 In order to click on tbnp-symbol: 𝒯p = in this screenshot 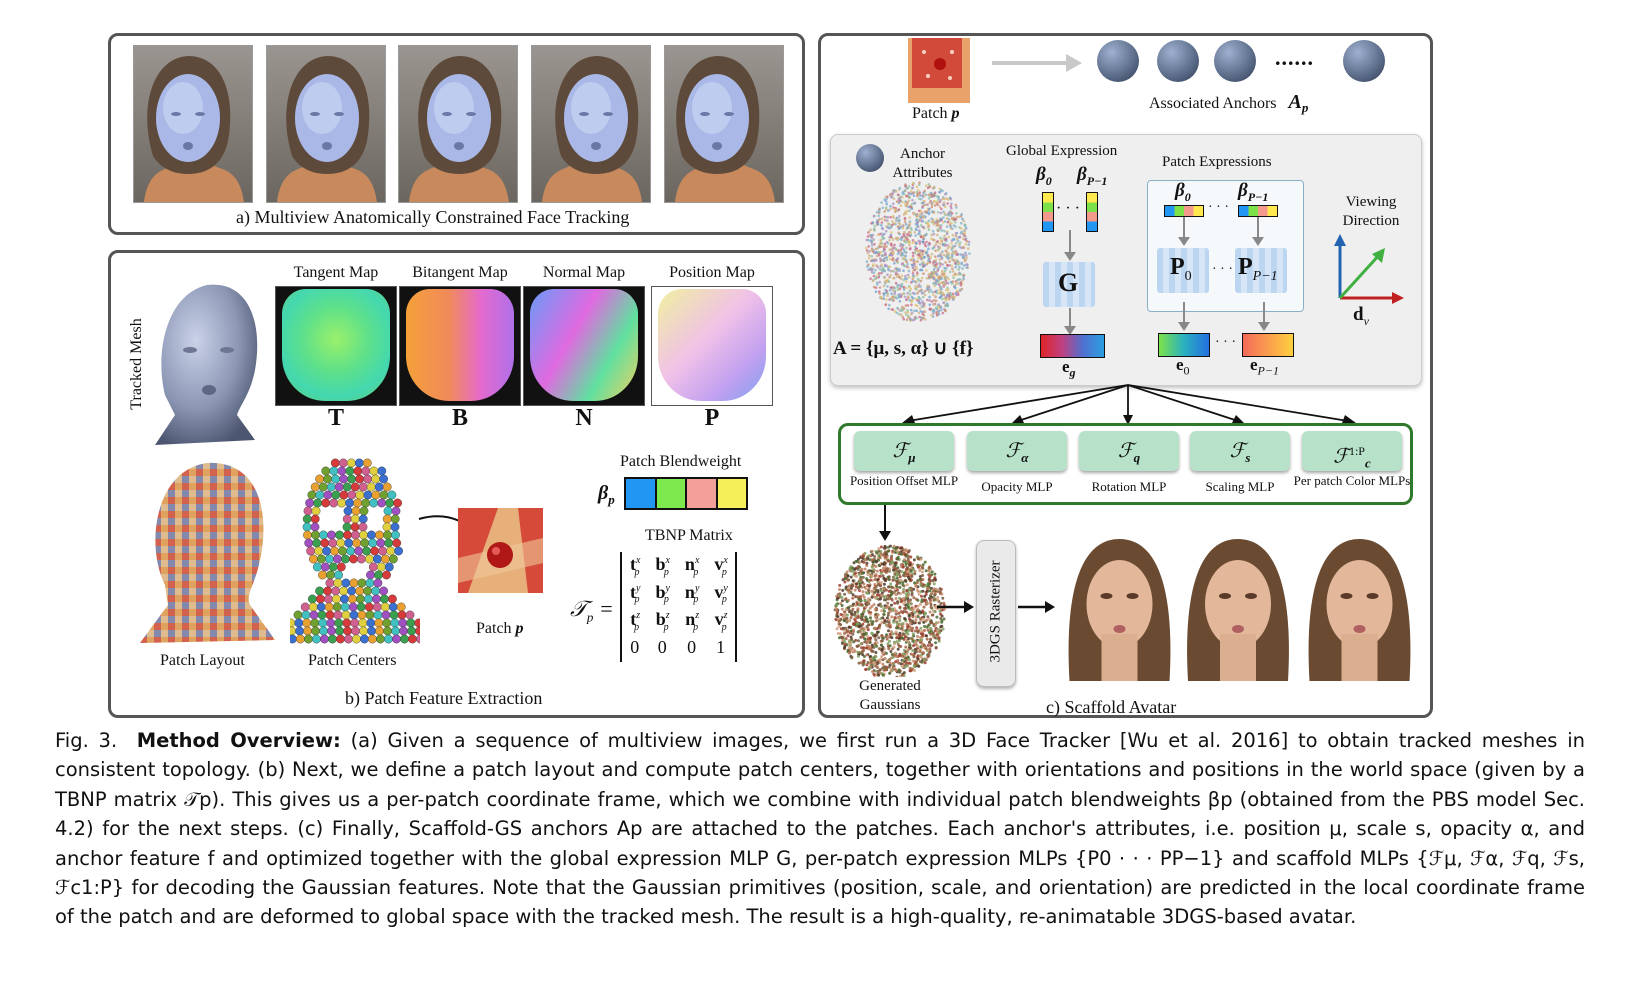, I will do `click(592, 610)`.